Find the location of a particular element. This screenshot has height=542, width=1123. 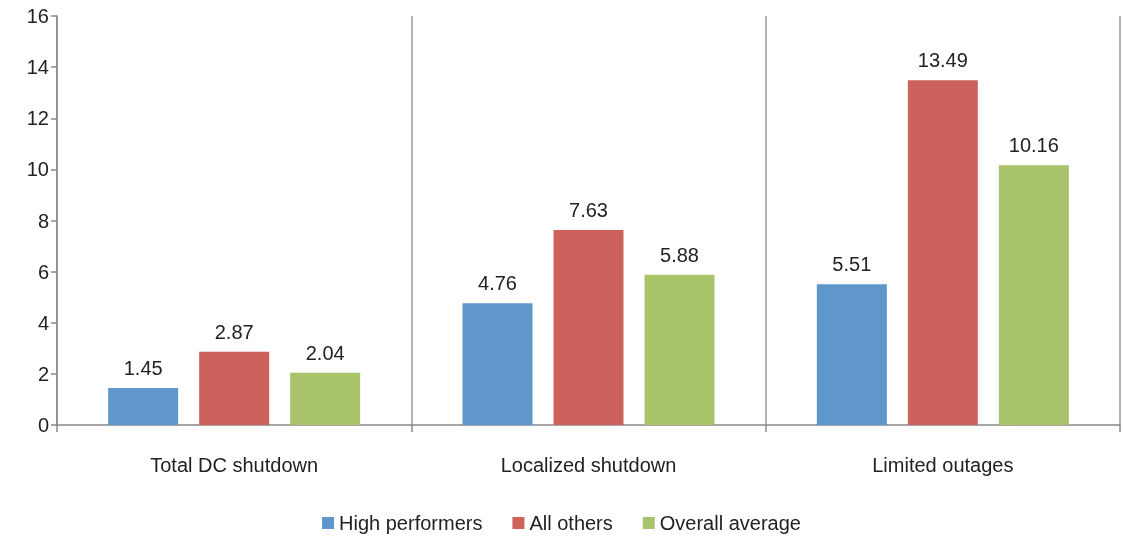

legend-label: All others is located at coordinates (571, 523).